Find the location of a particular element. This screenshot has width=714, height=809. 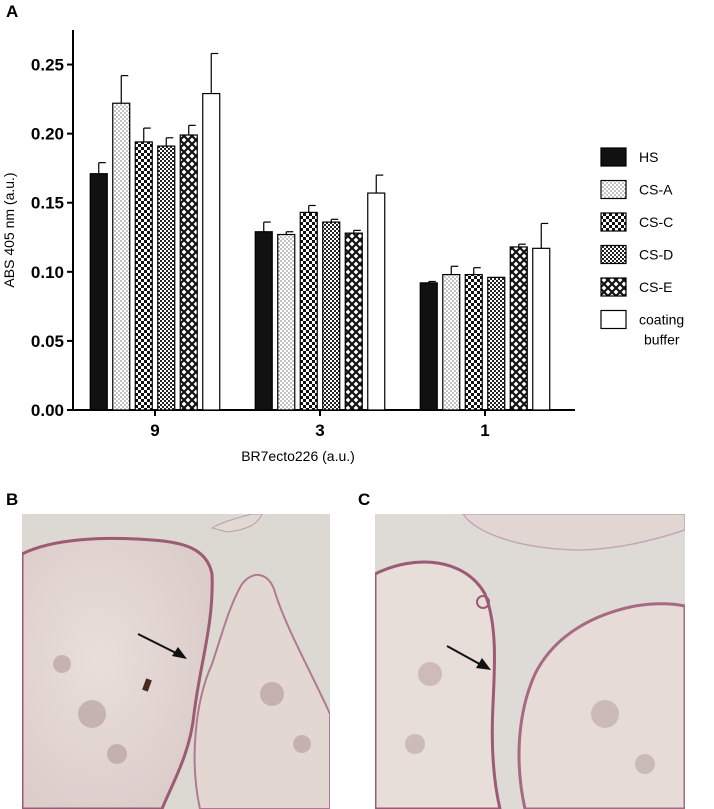

legend-swatch-cs-c is located at coordinates (613, 222).